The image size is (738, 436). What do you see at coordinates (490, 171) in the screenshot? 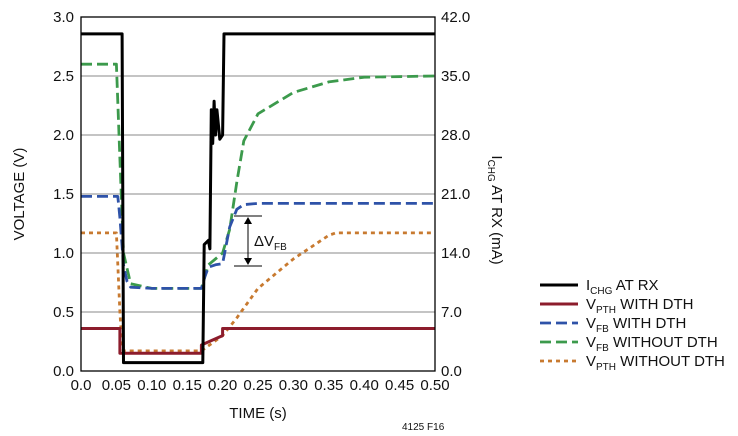
I see `right-axis-label-sub: CHG` at bounding box center [490, 171].